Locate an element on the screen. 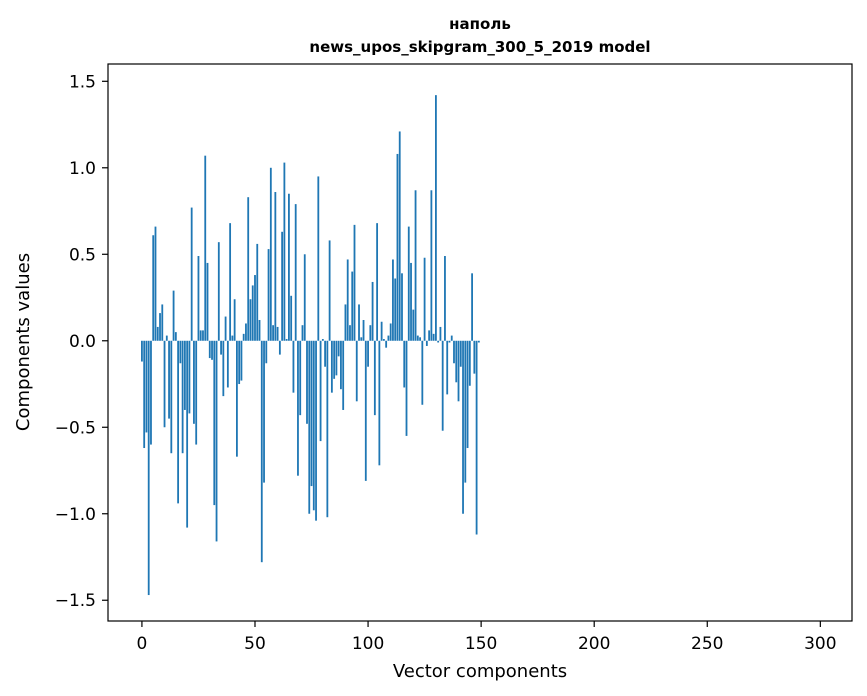  x-tick-label: 50 is located at coordinates (255, 644).